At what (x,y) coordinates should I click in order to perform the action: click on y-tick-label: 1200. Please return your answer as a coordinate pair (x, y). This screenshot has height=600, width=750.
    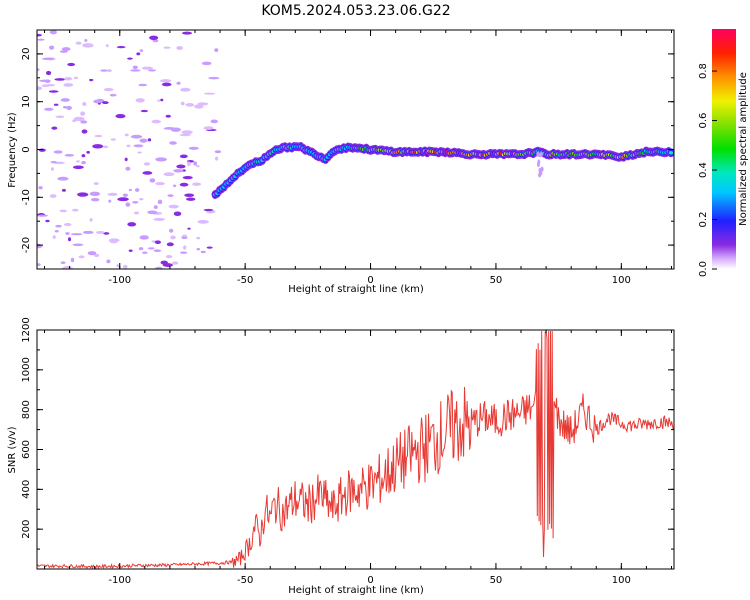
    Looking at the image, I should click on (26, 329).